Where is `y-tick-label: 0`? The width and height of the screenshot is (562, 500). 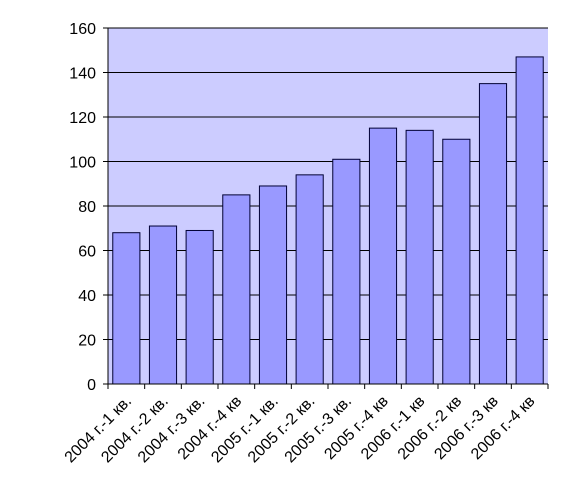
y-tick-label: 0 is located at coordinates (91, 385).